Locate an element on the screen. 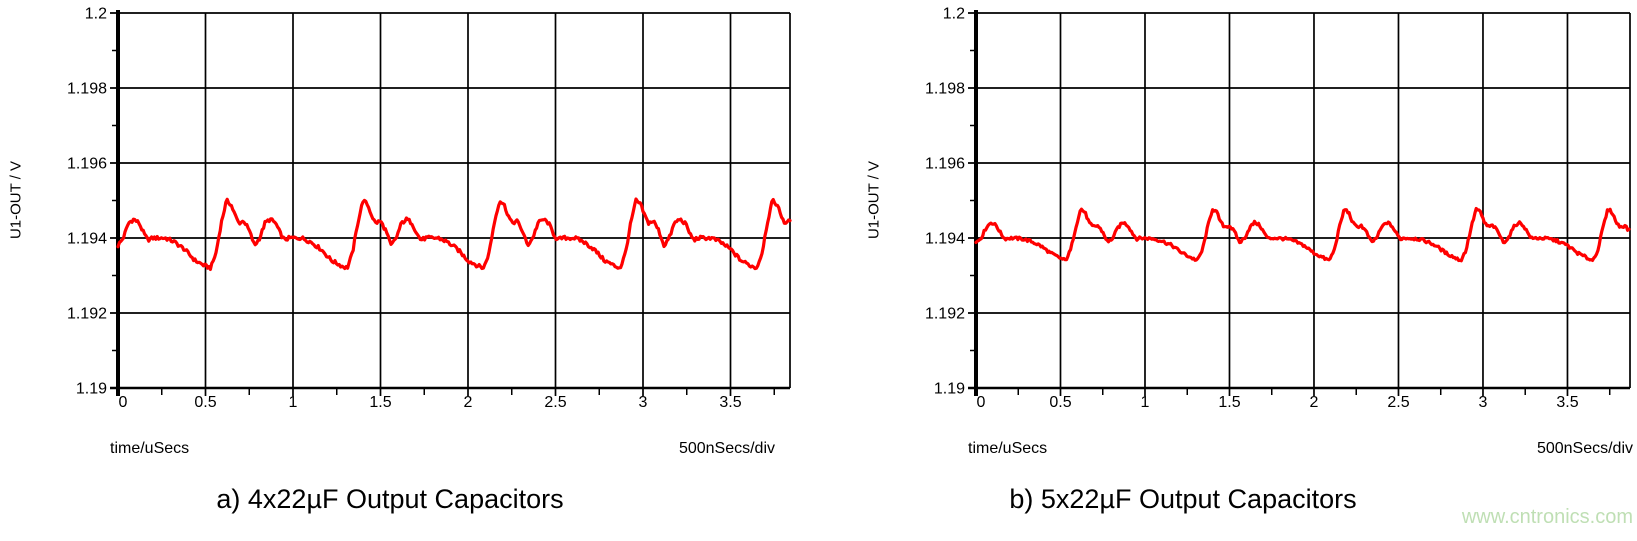  x-axis-title-plot-a: time/uSecs is located at coordinates (150, 448).